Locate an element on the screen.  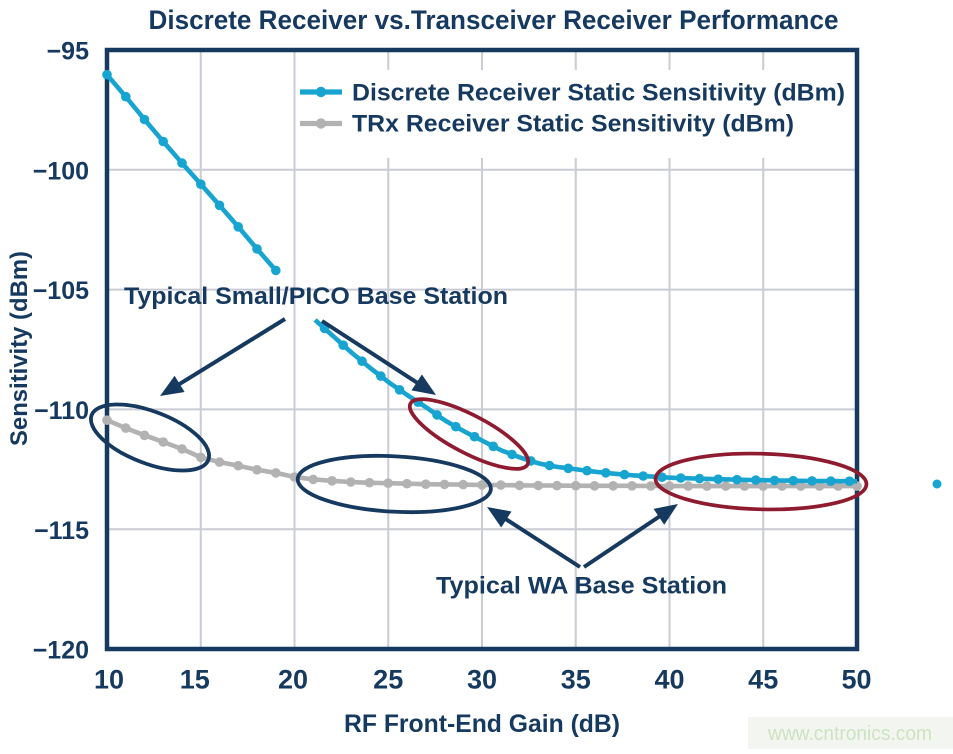
svg-text: −120 is located at coordinates (61, 651).